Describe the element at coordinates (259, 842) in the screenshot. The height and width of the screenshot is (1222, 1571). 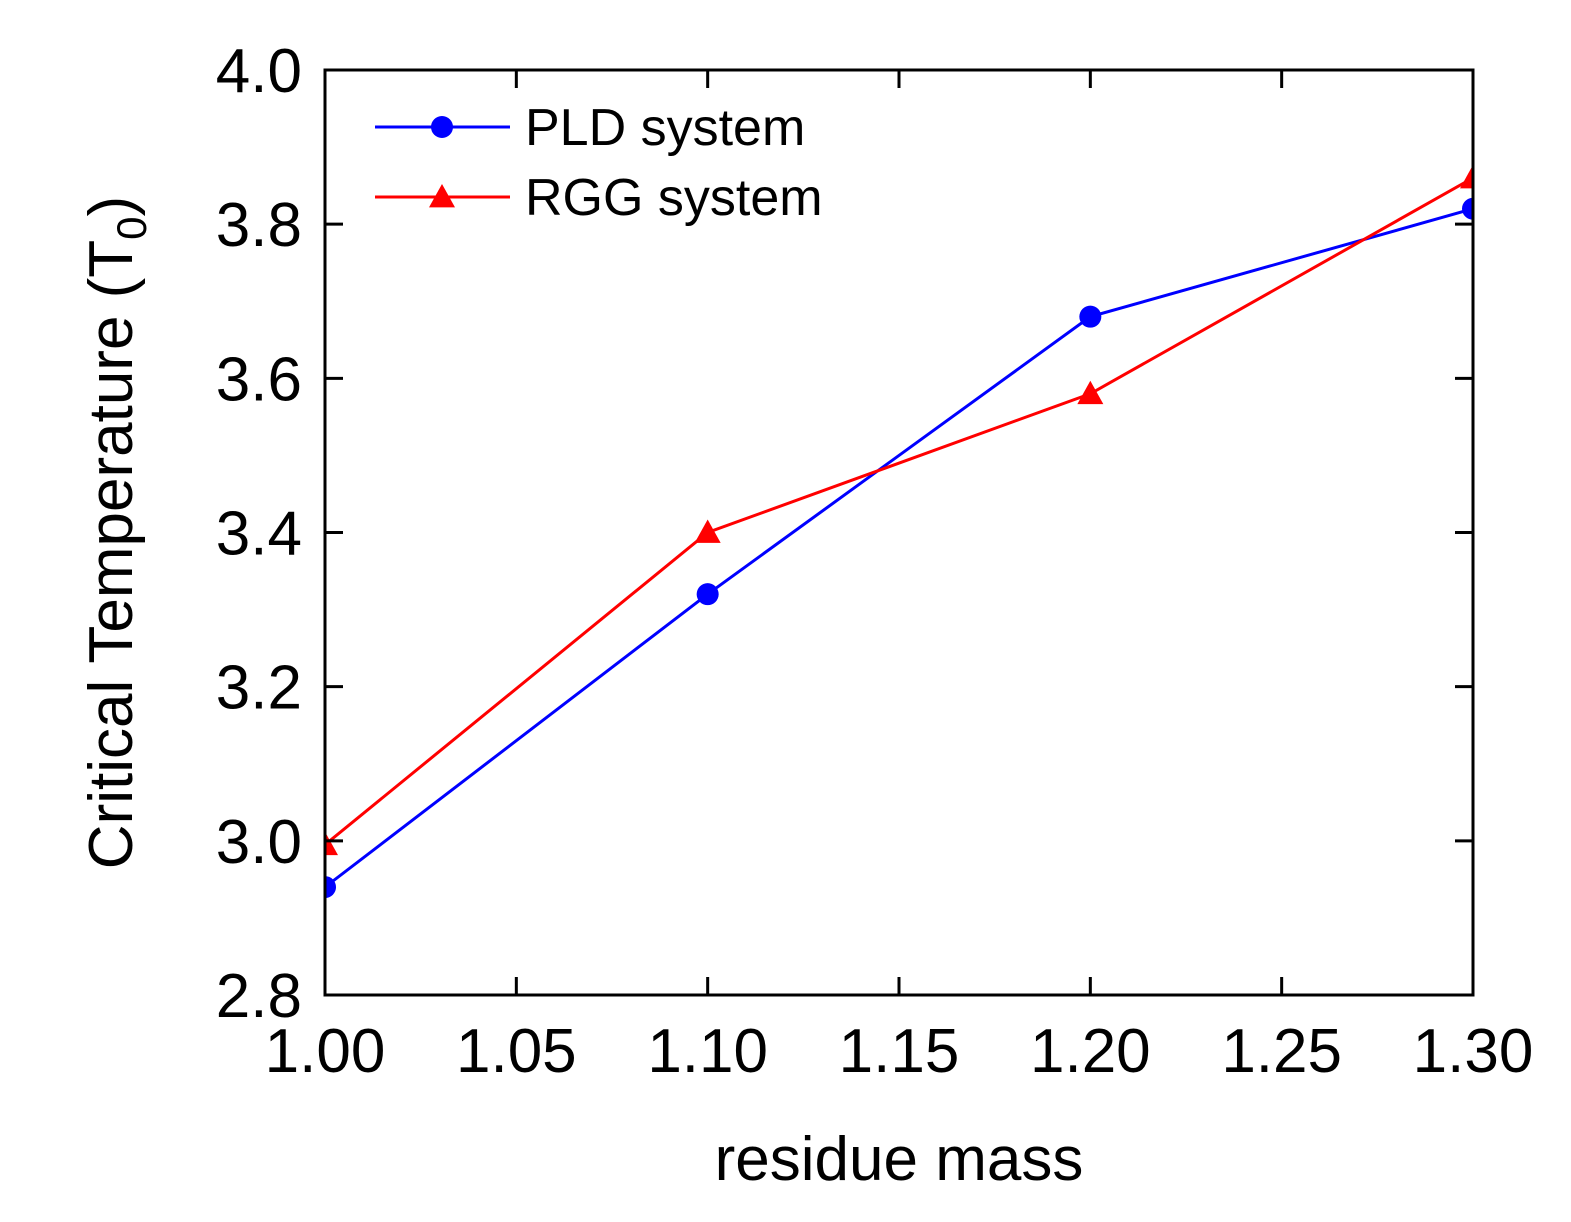
I see `y-tick-label: 3.0` at that location.